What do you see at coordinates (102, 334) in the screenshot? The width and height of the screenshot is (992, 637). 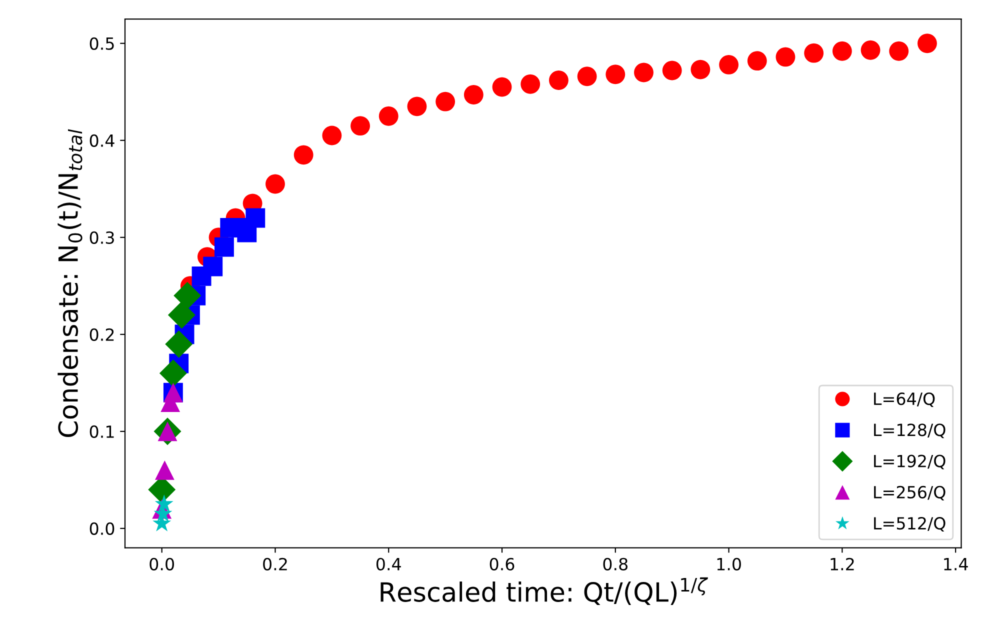 I see `y-tick-label: 0.2` at bounding box center [102, 334].